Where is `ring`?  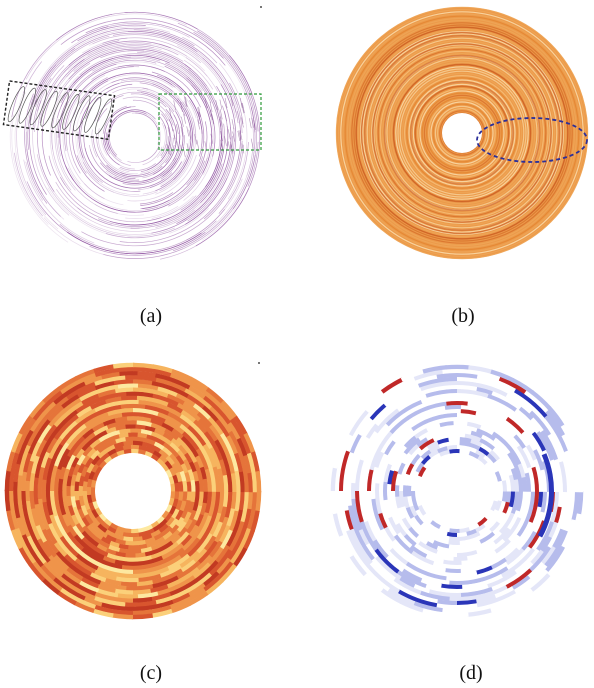 ring is located at coordinates (462, 133).